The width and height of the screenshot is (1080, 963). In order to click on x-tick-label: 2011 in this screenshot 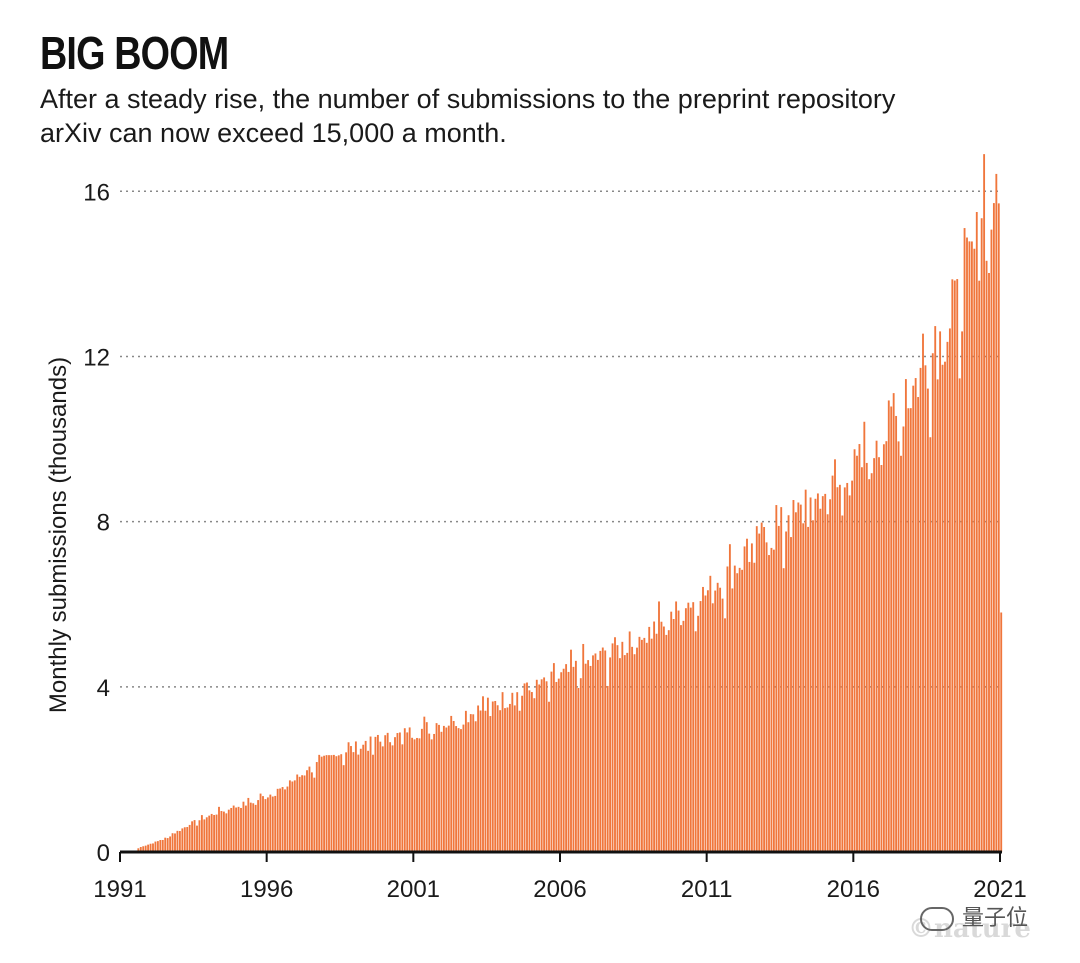, I will do `click(707, 889)`.